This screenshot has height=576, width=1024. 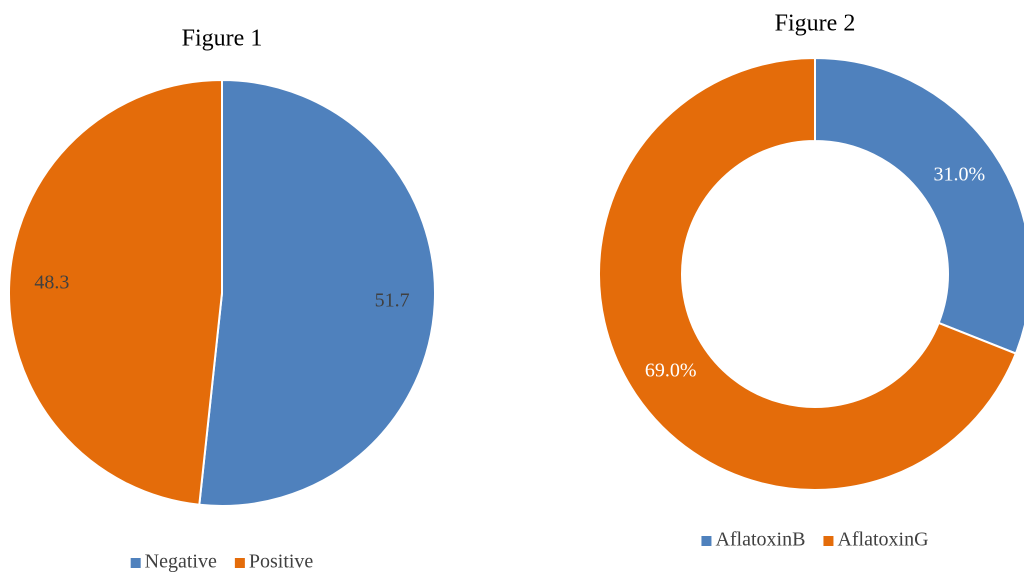 I want to click on data-label: 31.0%, so click(x=959, y=175).